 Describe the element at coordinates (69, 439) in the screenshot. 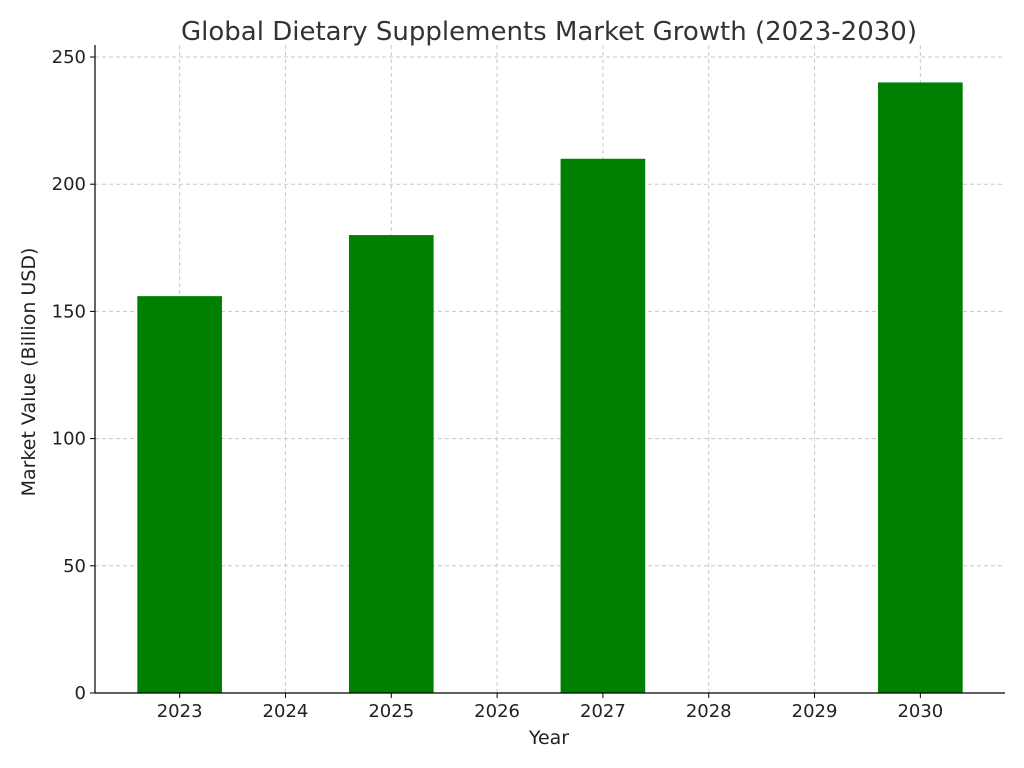

I see `y-tick-label: 100` at that location.